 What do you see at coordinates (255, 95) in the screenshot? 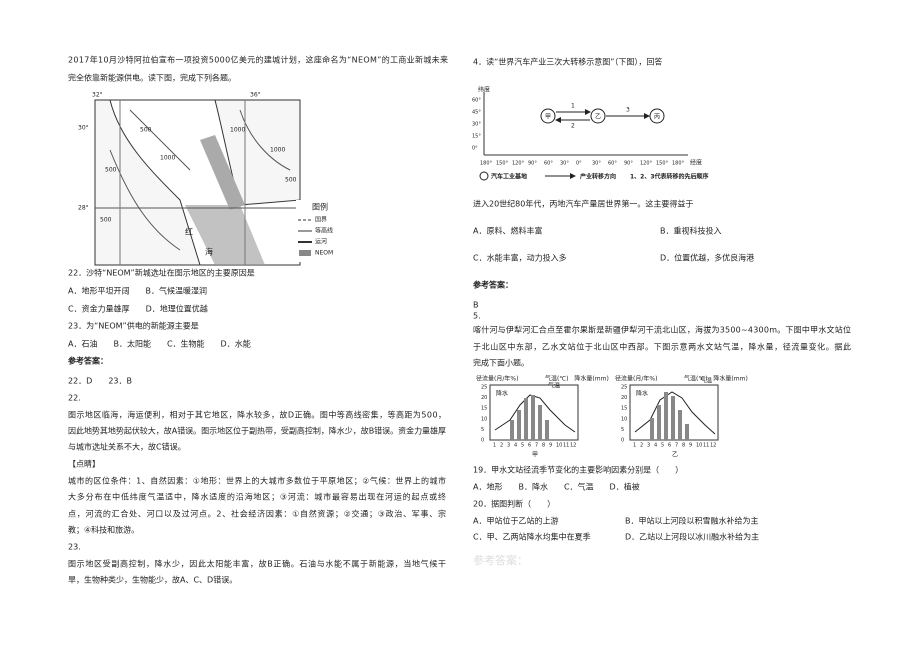
I see `map-lon: 36°` at bounding box center [255, 95].